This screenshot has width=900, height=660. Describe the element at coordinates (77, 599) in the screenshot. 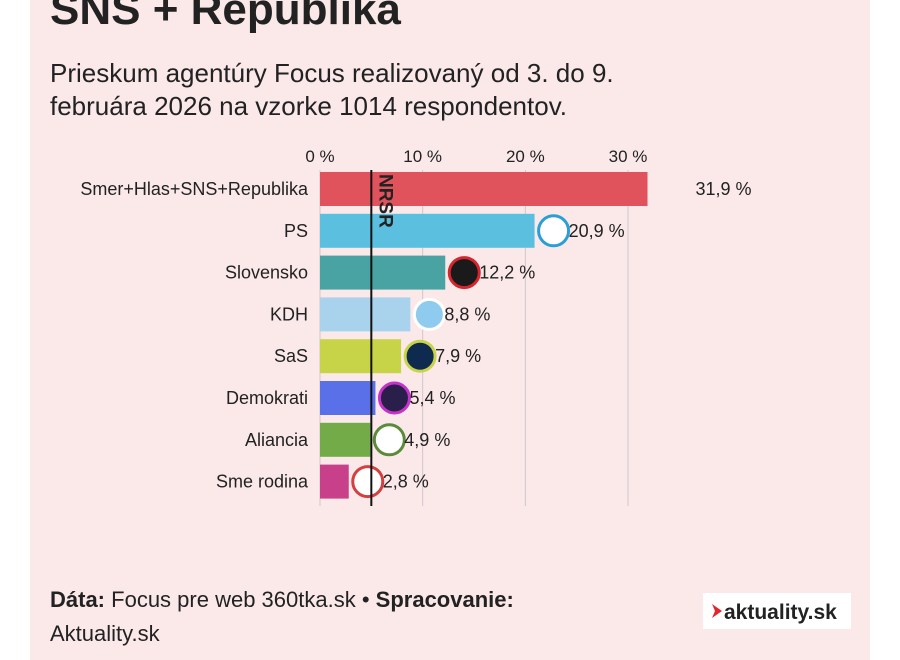

I see `footer-label: Dáta:` at that location.